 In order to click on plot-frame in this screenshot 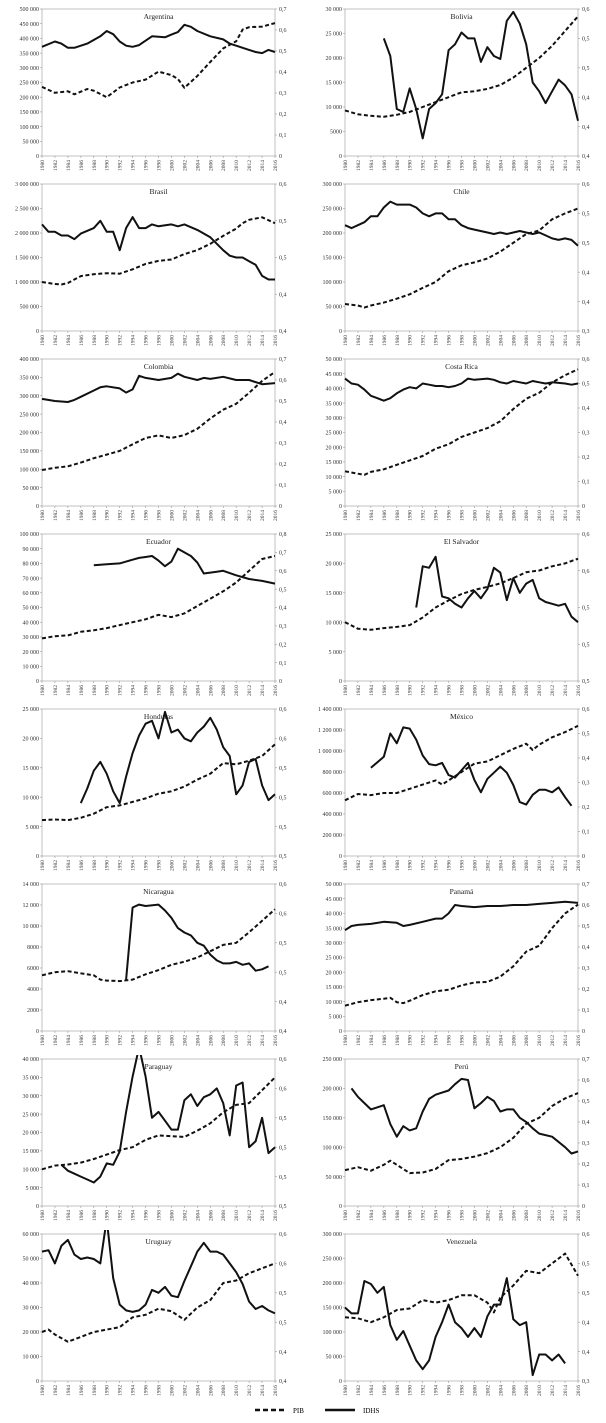, I will do `click(461, 82)`.